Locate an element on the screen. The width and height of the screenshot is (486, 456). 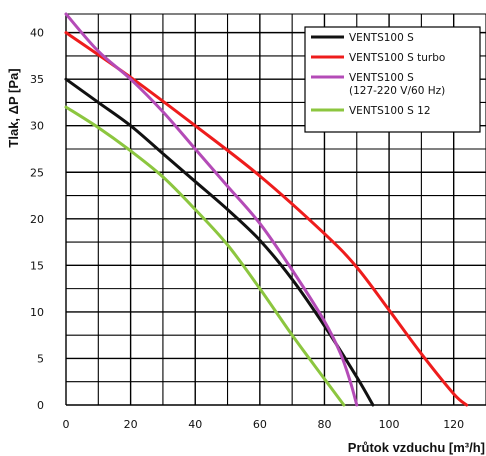
y-axis-ticks: 0 5 10 15 20 25 30 35 40 is located at coordinates (37, 219).